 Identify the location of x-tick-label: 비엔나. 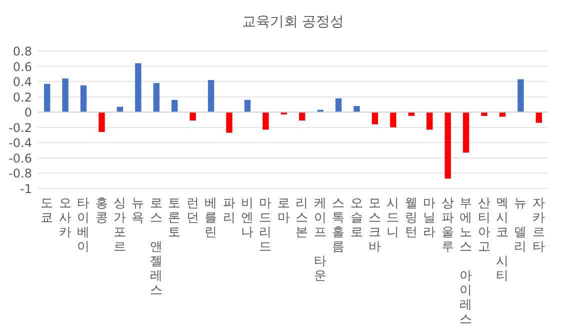
(247, 217).